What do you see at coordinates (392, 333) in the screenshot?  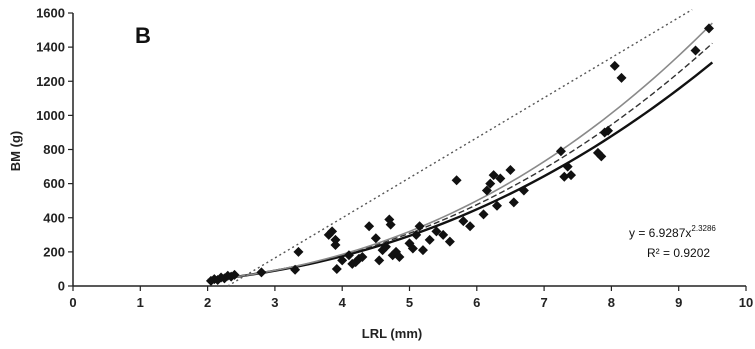 I see `x-axis-title: LRL (mm)` at bounding box center [392, 333].